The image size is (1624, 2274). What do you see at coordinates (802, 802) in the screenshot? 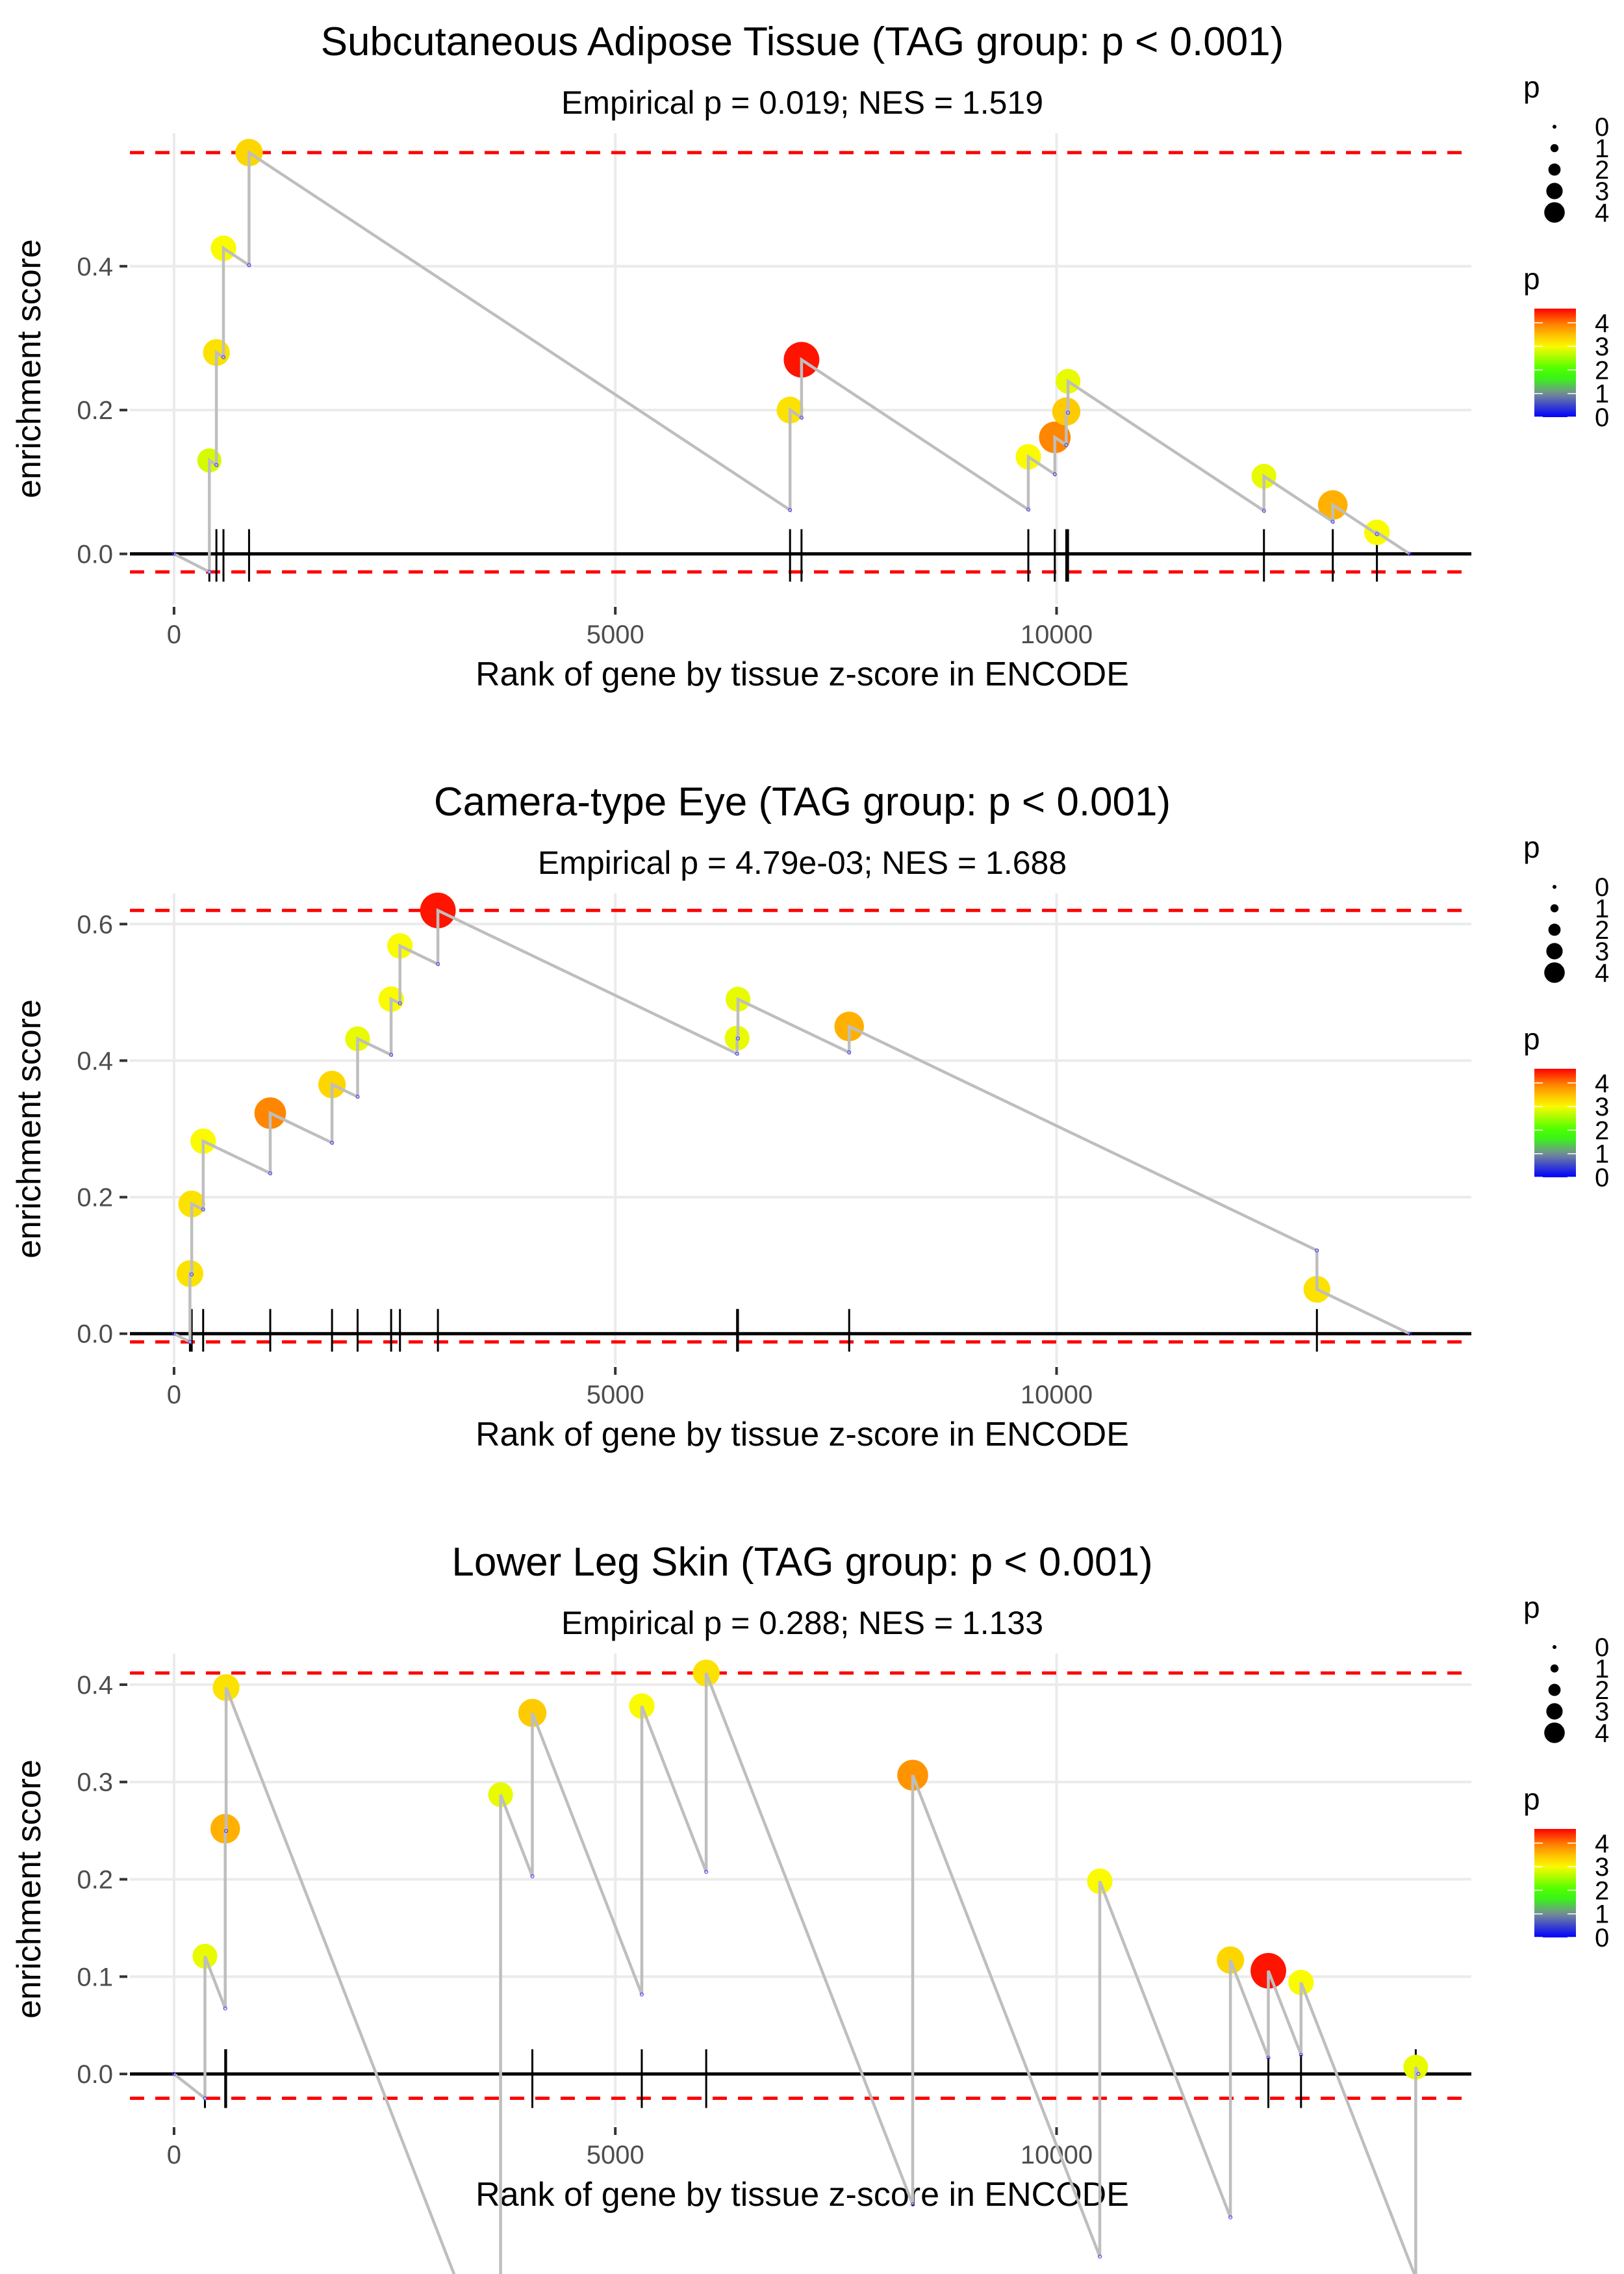
I see `chart-title: Camera-type Eye (TAG group: p < 0.001)` at bounding box center [802, 802].